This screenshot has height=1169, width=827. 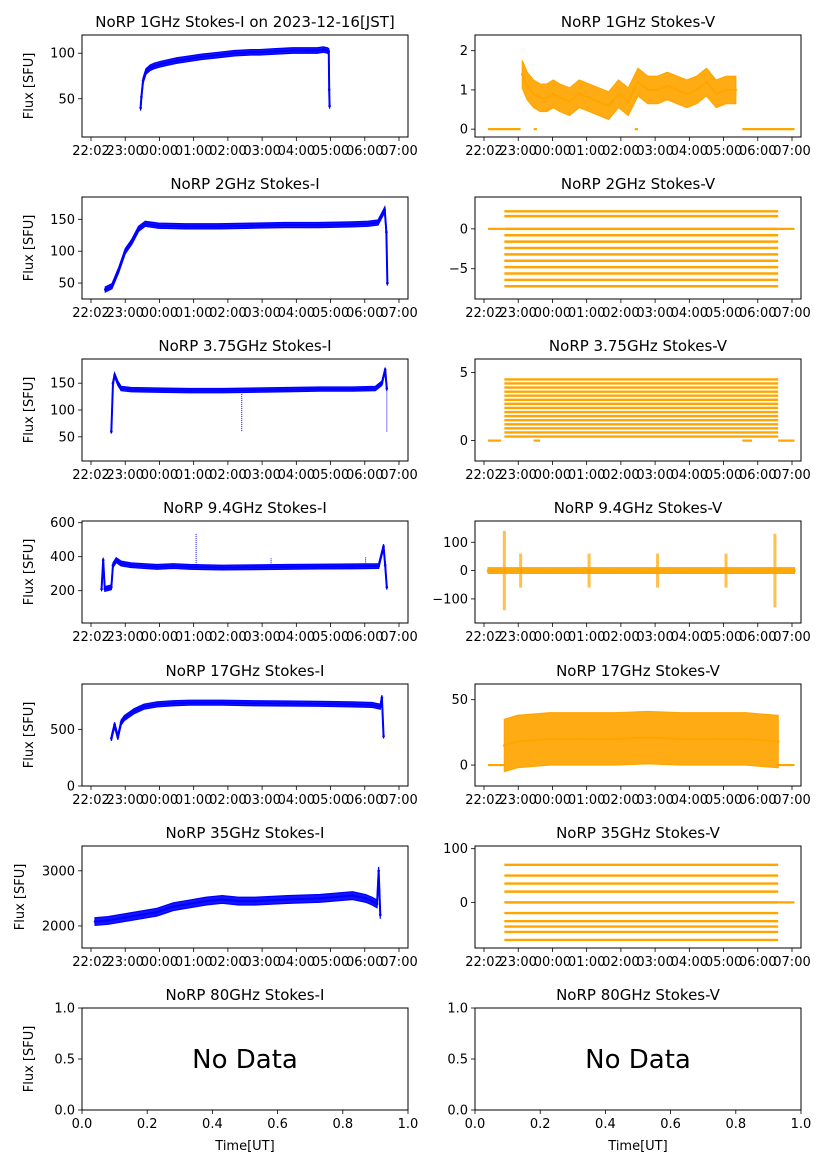 I want to click on chart-title: NoRP 9.4GHz Stokes-V, so click(x=638, y=508).